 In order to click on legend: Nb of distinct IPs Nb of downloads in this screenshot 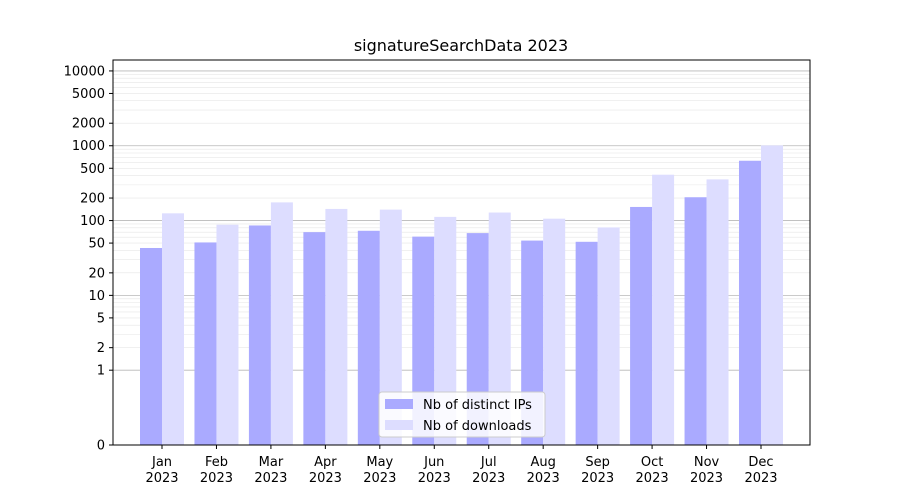, I will do `click(462, 414)`.